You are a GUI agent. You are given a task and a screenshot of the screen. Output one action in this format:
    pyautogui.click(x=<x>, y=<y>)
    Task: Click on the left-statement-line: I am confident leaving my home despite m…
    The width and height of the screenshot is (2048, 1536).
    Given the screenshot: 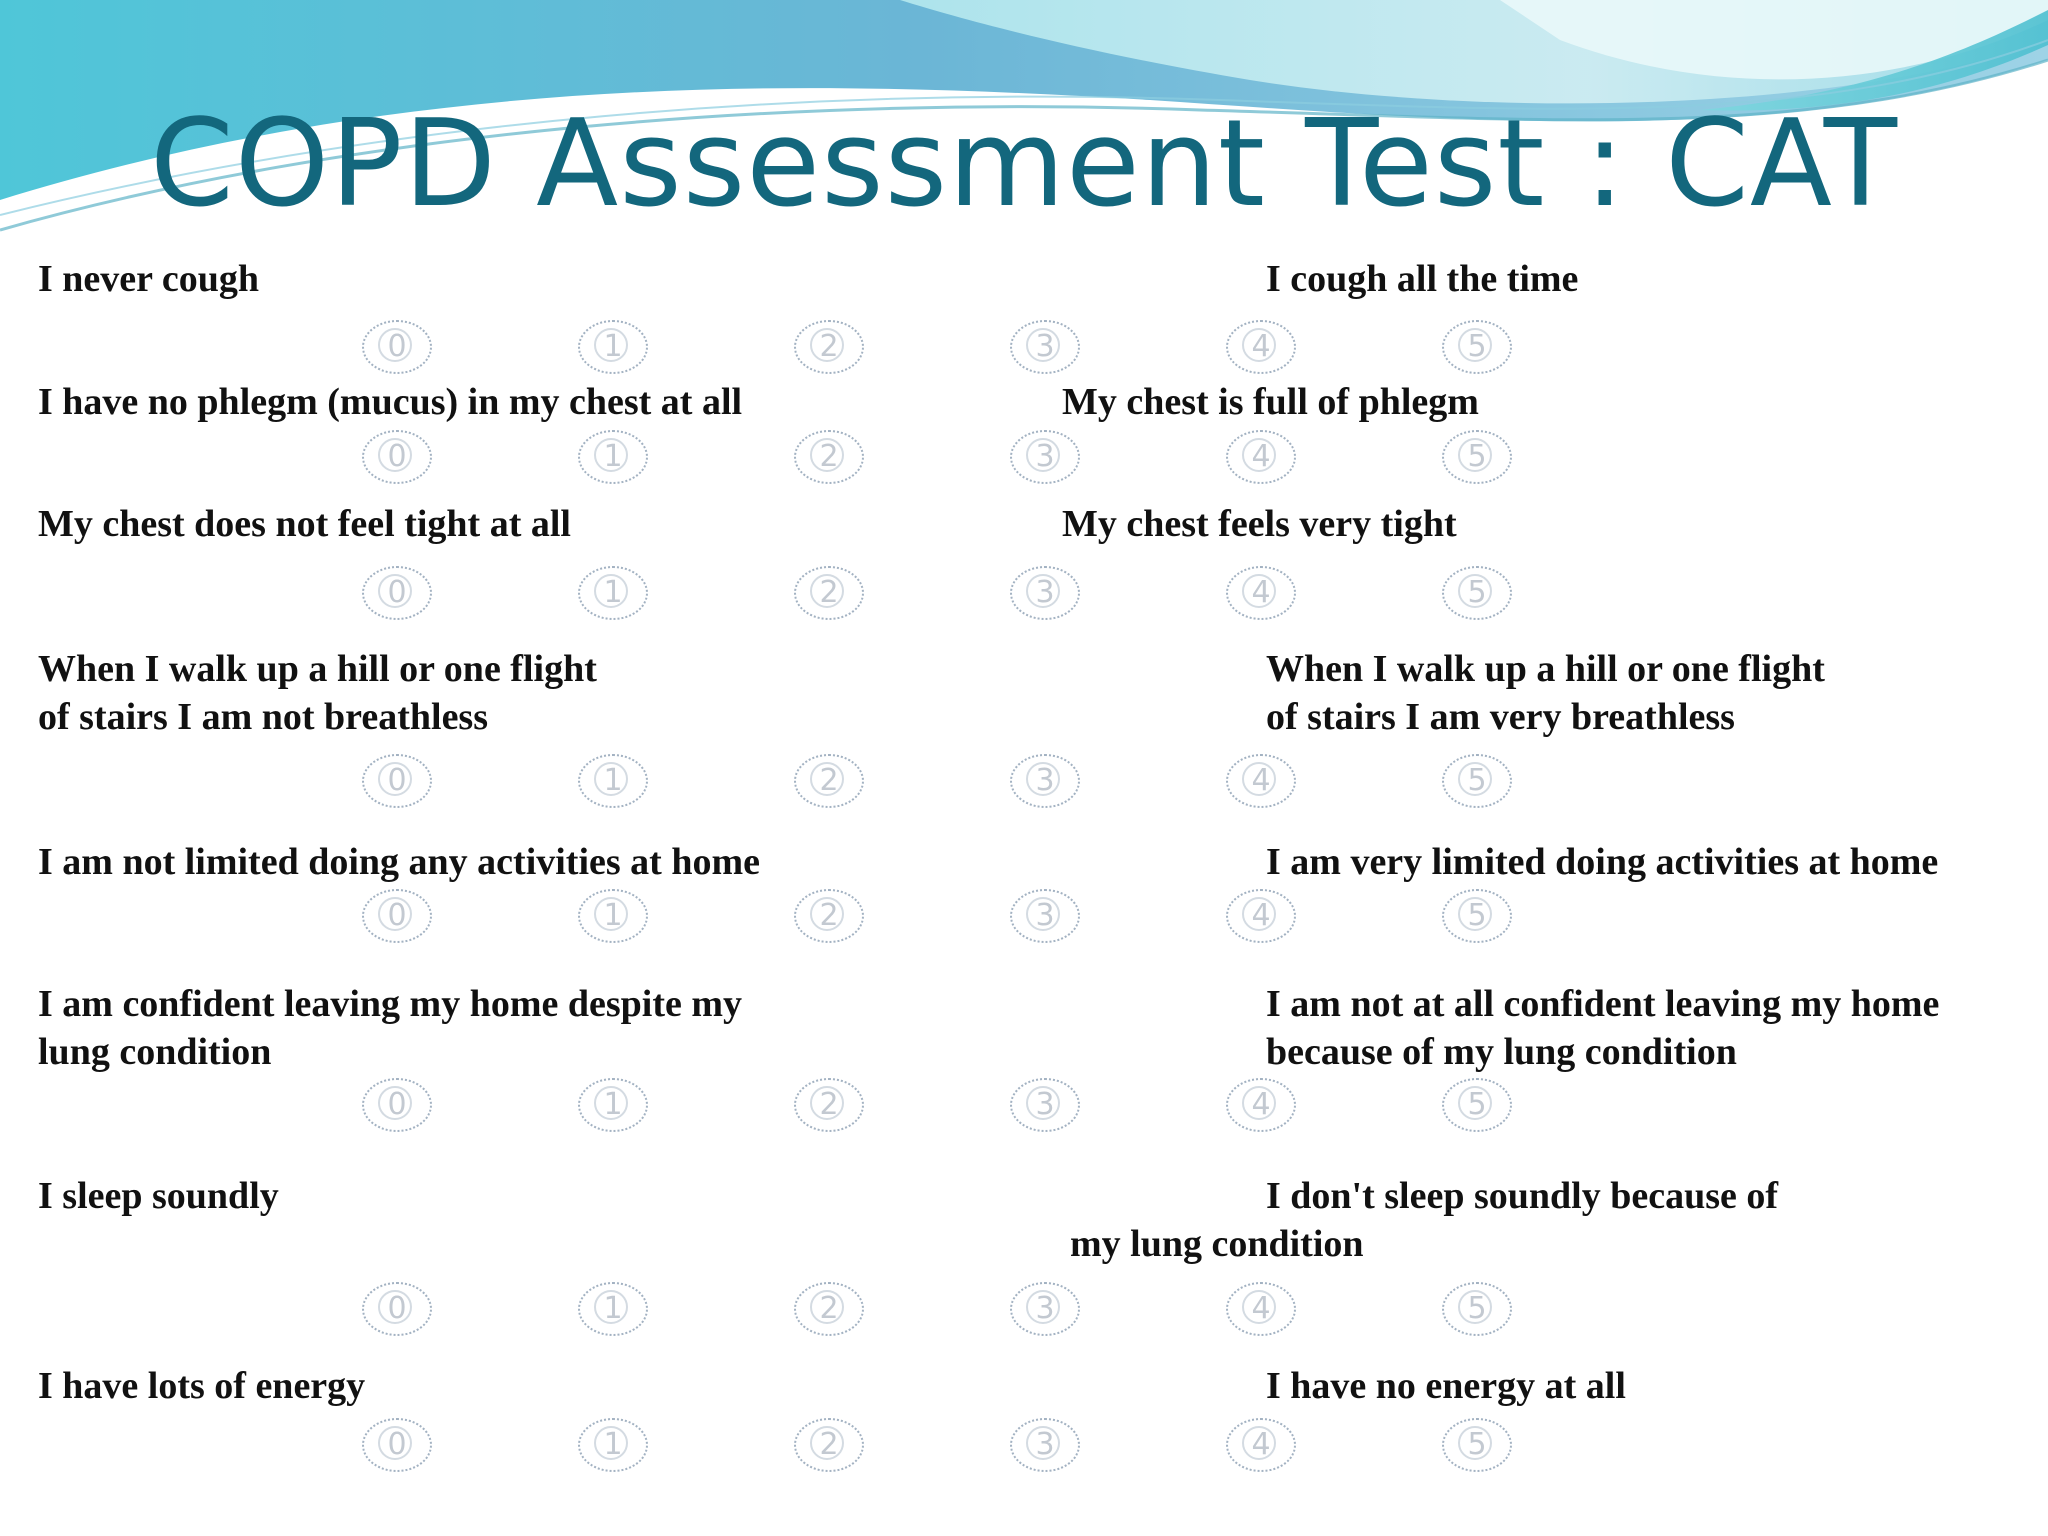 What is the action you would take?
    pyautogui.click(x=390, y=1004)
    